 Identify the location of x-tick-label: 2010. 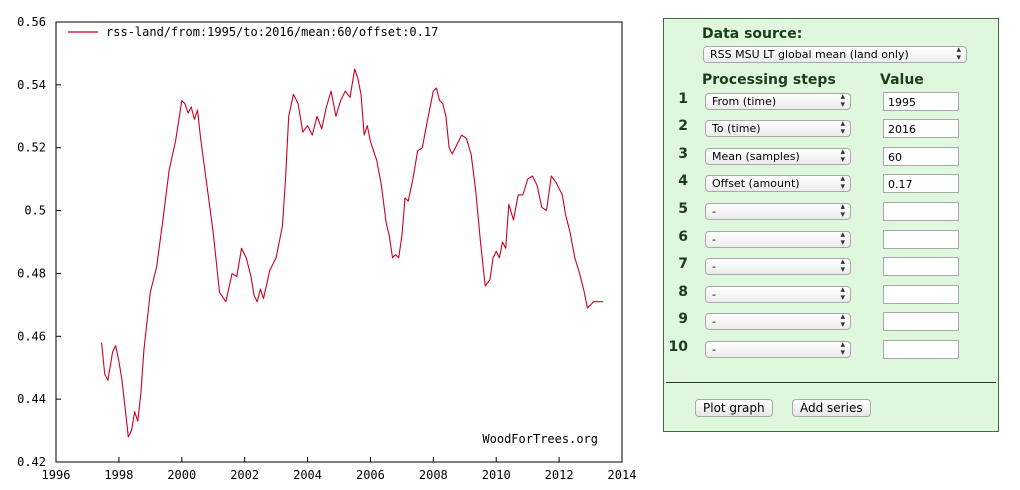
(496, 475).